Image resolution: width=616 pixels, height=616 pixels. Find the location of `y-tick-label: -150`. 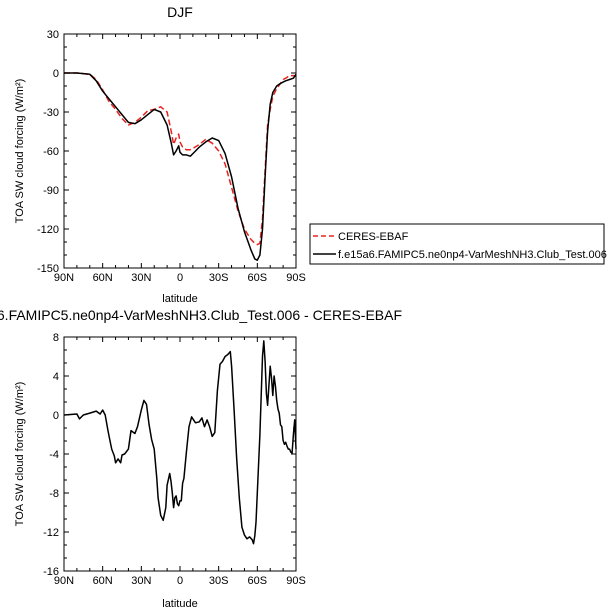

y-tick-label: -150 is located at coordinates (48, 269).